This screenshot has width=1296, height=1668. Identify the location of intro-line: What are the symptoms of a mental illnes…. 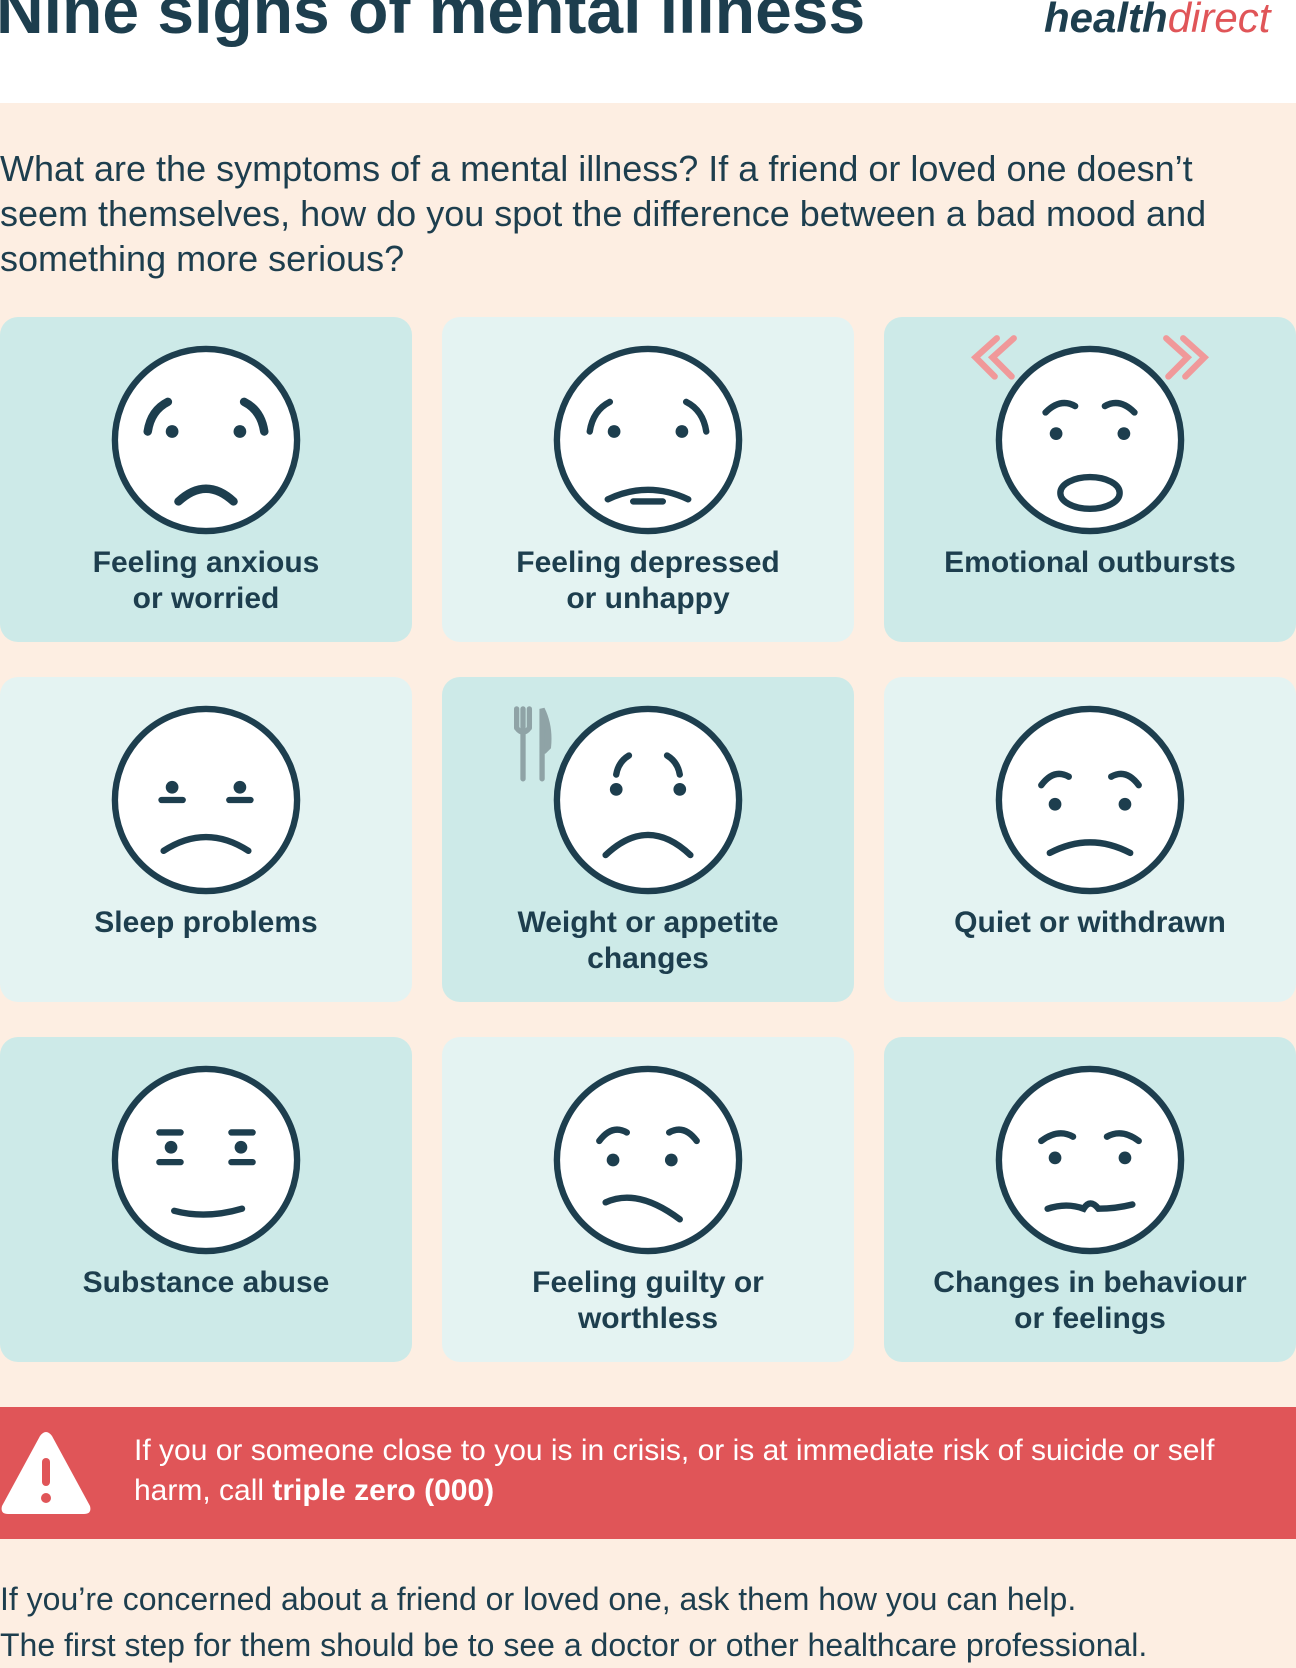
(596, 168).